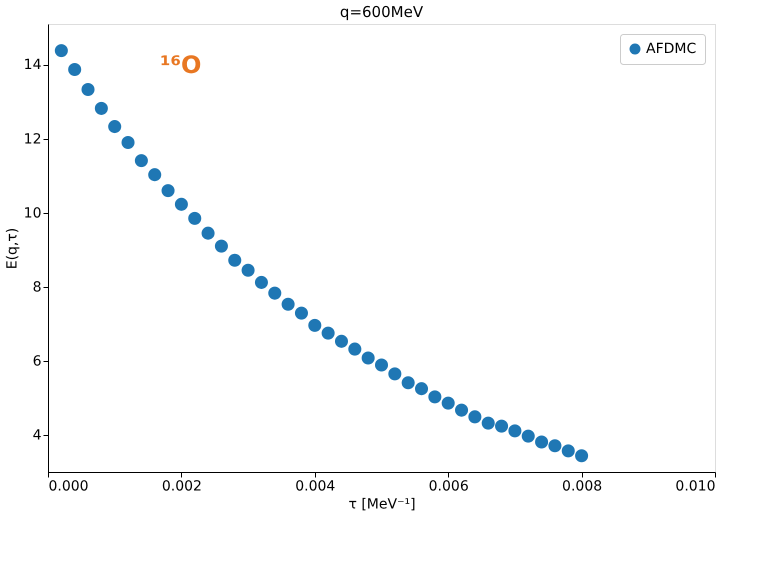 The width and height of the screenshot is (783, 568). I want to click on y-tick-label: 4, so click(37, 435).